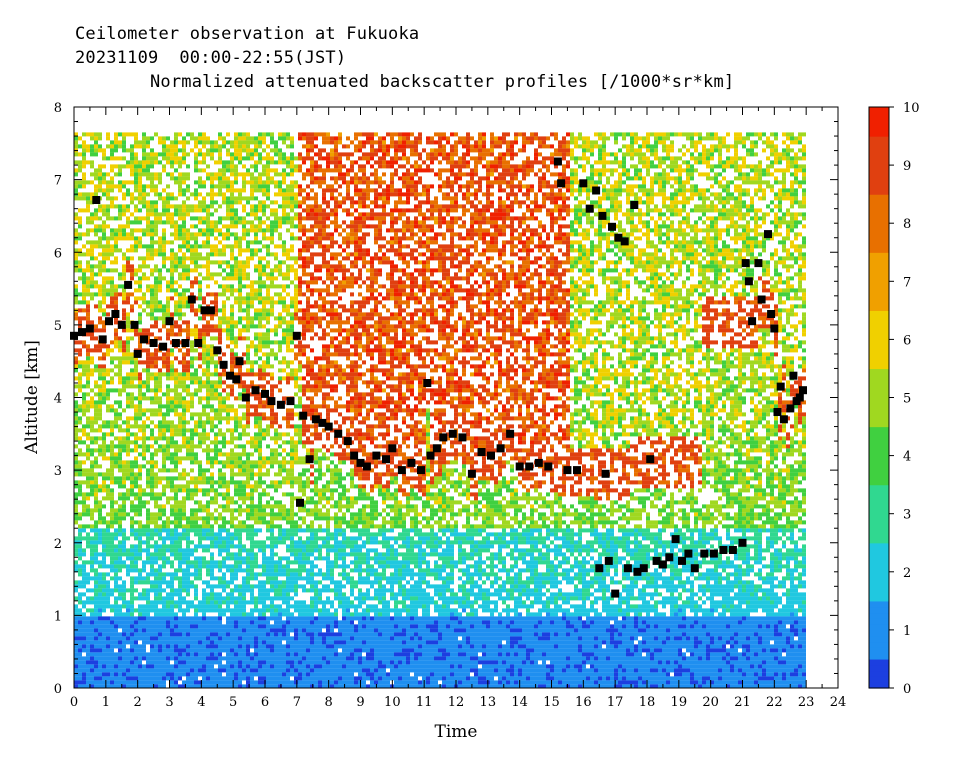 Image resolution: width=960 pixels, height=770 pixels. Describe the element at coordinates (647, 702) in the screenshot. I see `x-tick-label: 18` at that location.